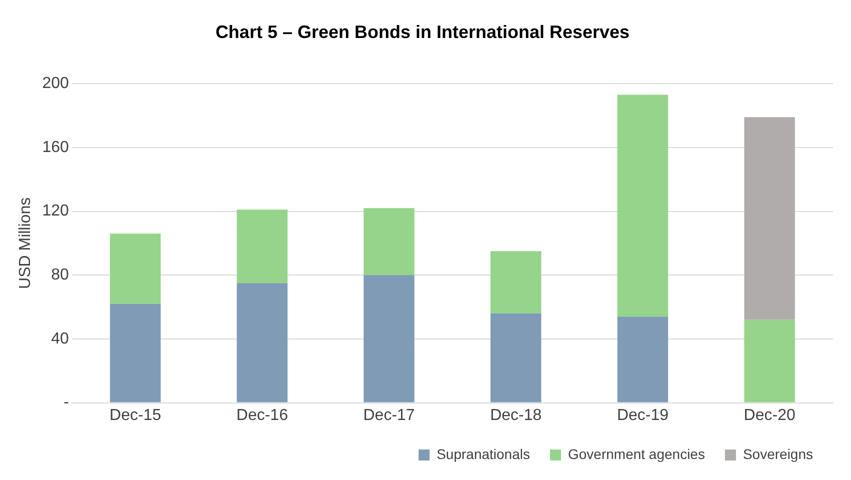 This screenshot has height=480, width=851. I want to click on x-tick-label: Dec-19, so click(642, 415).